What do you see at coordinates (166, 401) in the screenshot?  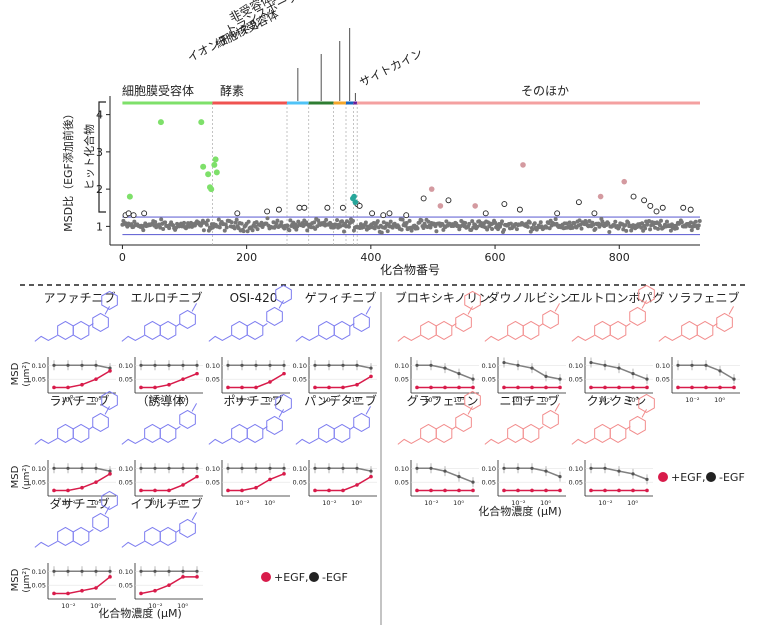 I see `compound-name: （誘導体）` at bounding box center [166, 401].